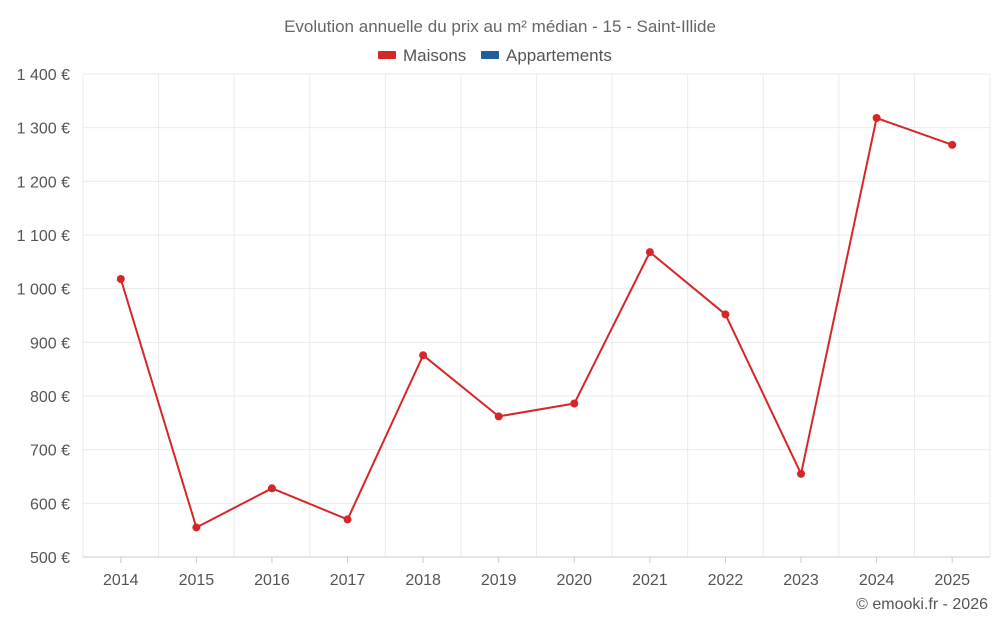 Image resolution: width=1000 pixels, height=625 pixels. Describe the element at coordinates (43, 75) in the screenshot. I see `y-tick-label: 1 400 €` at that location.